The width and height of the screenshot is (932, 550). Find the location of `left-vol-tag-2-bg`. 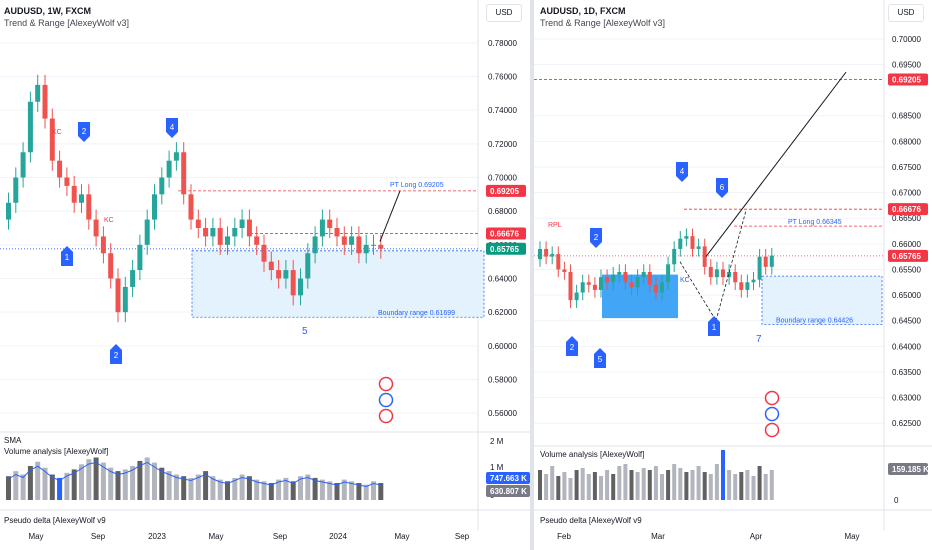

left-vol-tag-2-bg is located at coordinates (508, 491).